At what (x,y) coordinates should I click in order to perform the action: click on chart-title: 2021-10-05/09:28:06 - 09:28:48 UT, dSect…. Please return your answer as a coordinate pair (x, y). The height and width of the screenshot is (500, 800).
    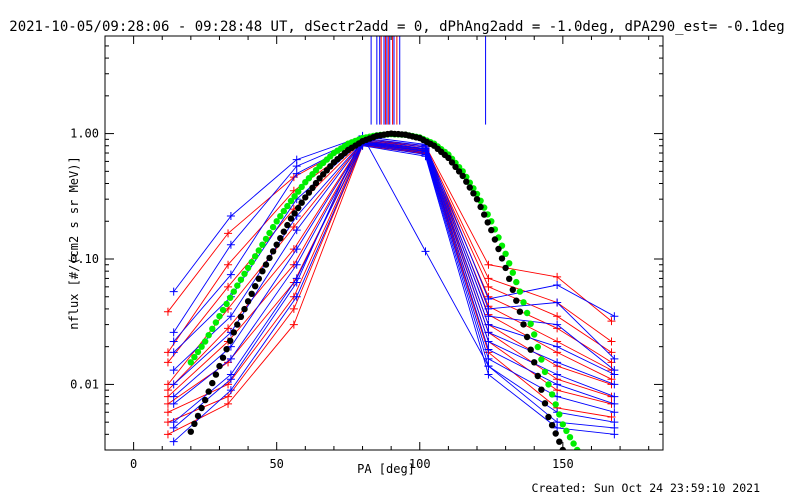
    Looking at the image, I should click on (396, 27).